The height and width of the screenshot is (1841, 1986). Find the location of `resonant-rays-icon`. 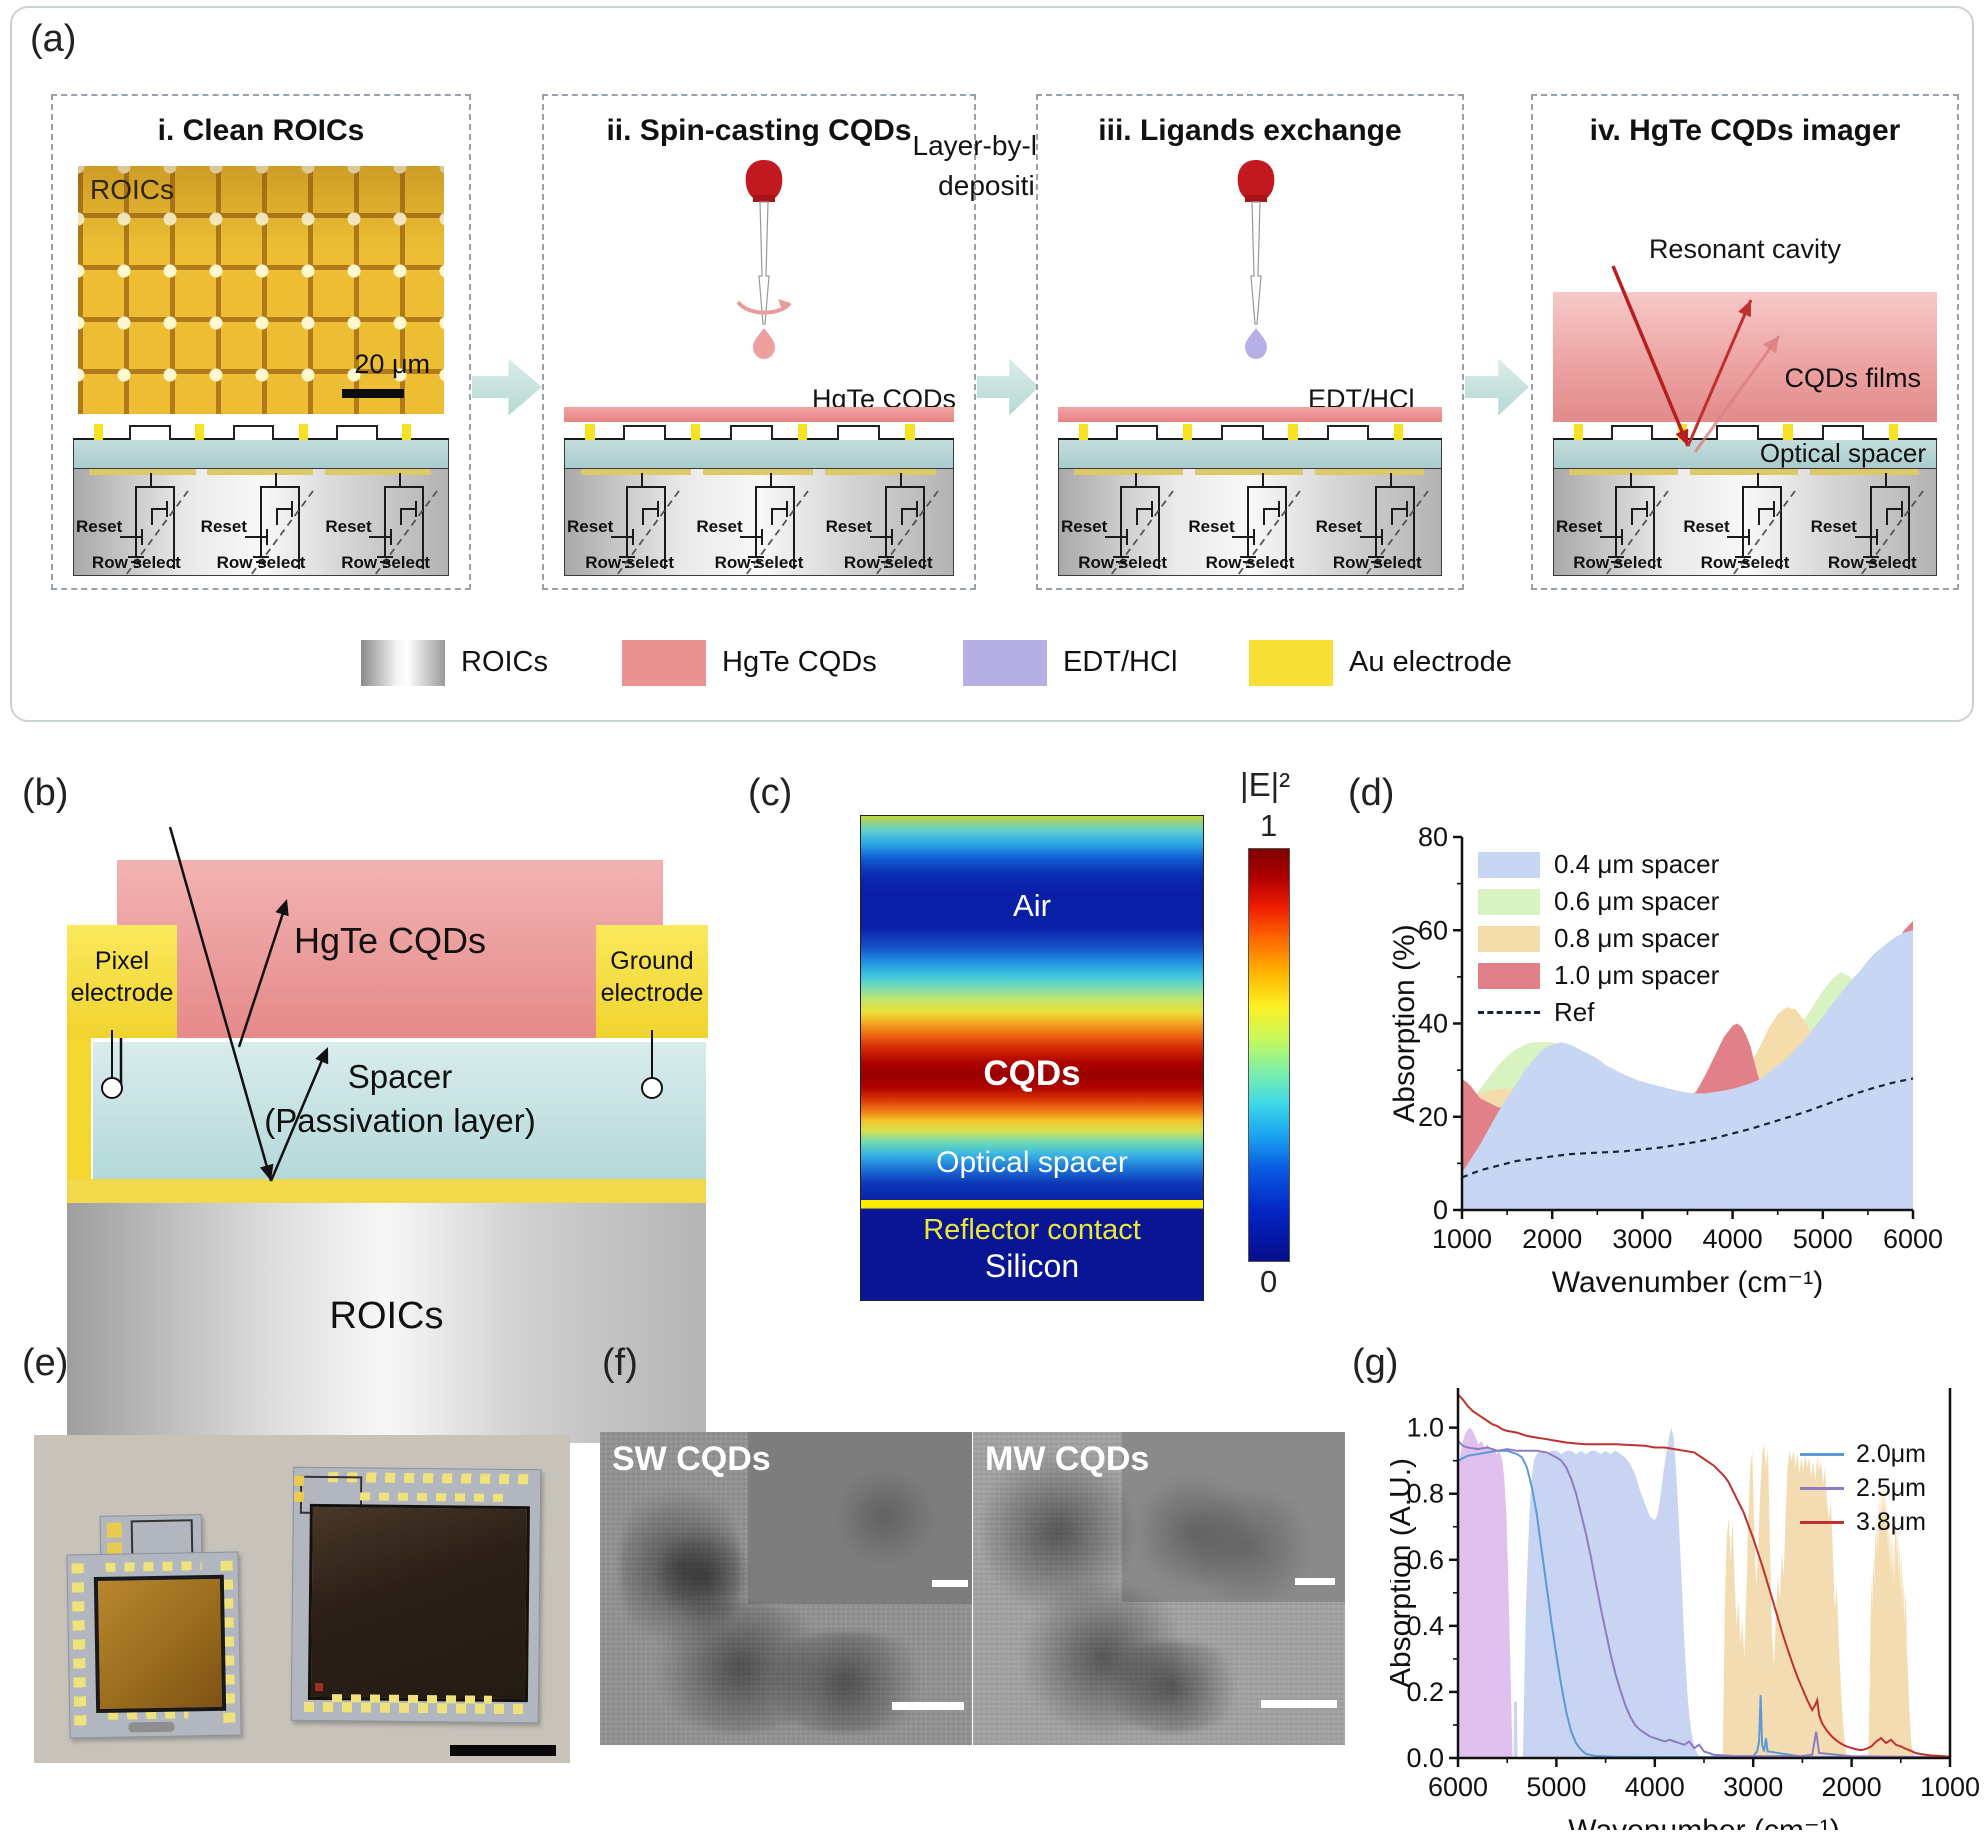

resonant-rays-icon is located at coordinates (1696, 359).